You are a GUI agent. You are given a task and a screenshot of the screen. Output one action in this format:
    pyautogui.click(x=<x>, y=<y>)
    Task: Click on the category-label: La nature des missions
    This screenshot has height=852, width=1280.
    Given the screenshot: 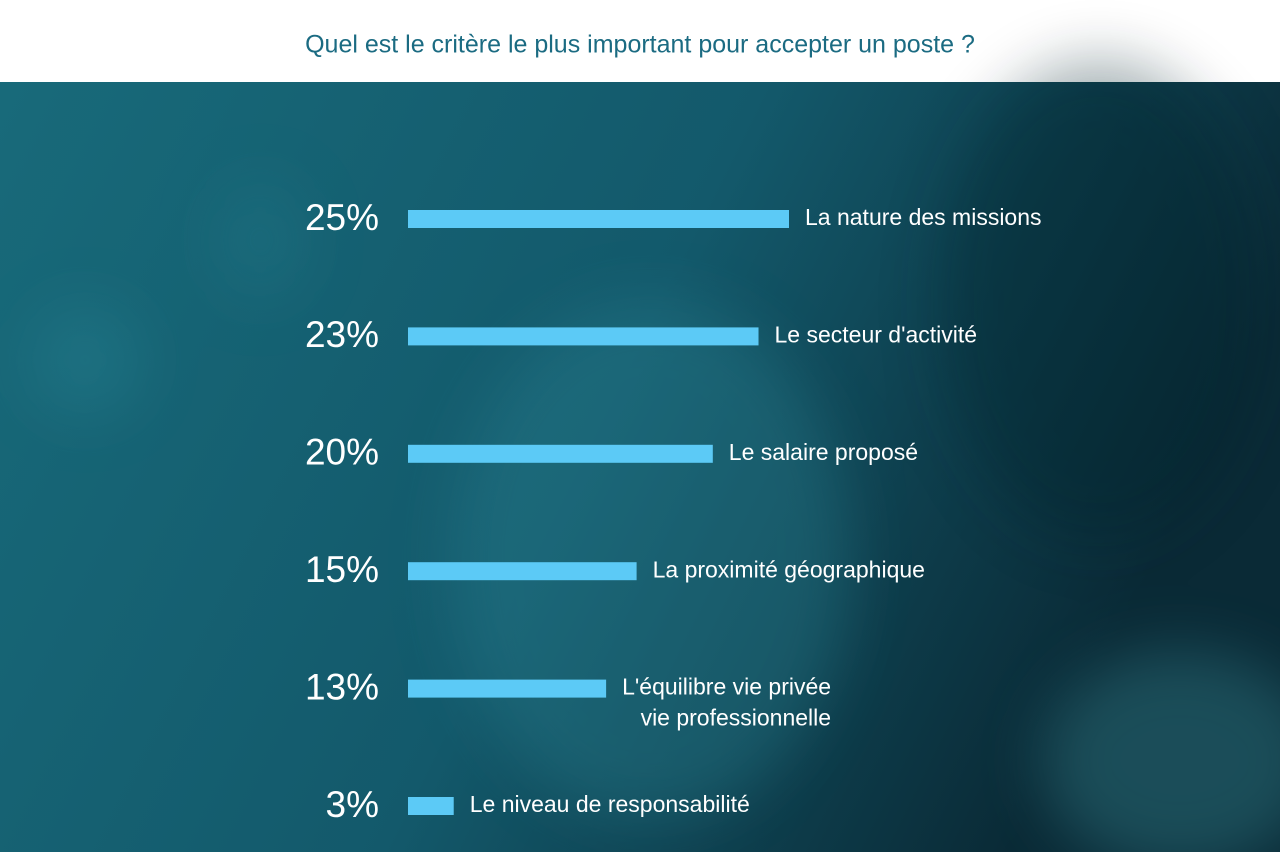 What is the action you would take?
    pyautogui.click(x=923, y=217)
    